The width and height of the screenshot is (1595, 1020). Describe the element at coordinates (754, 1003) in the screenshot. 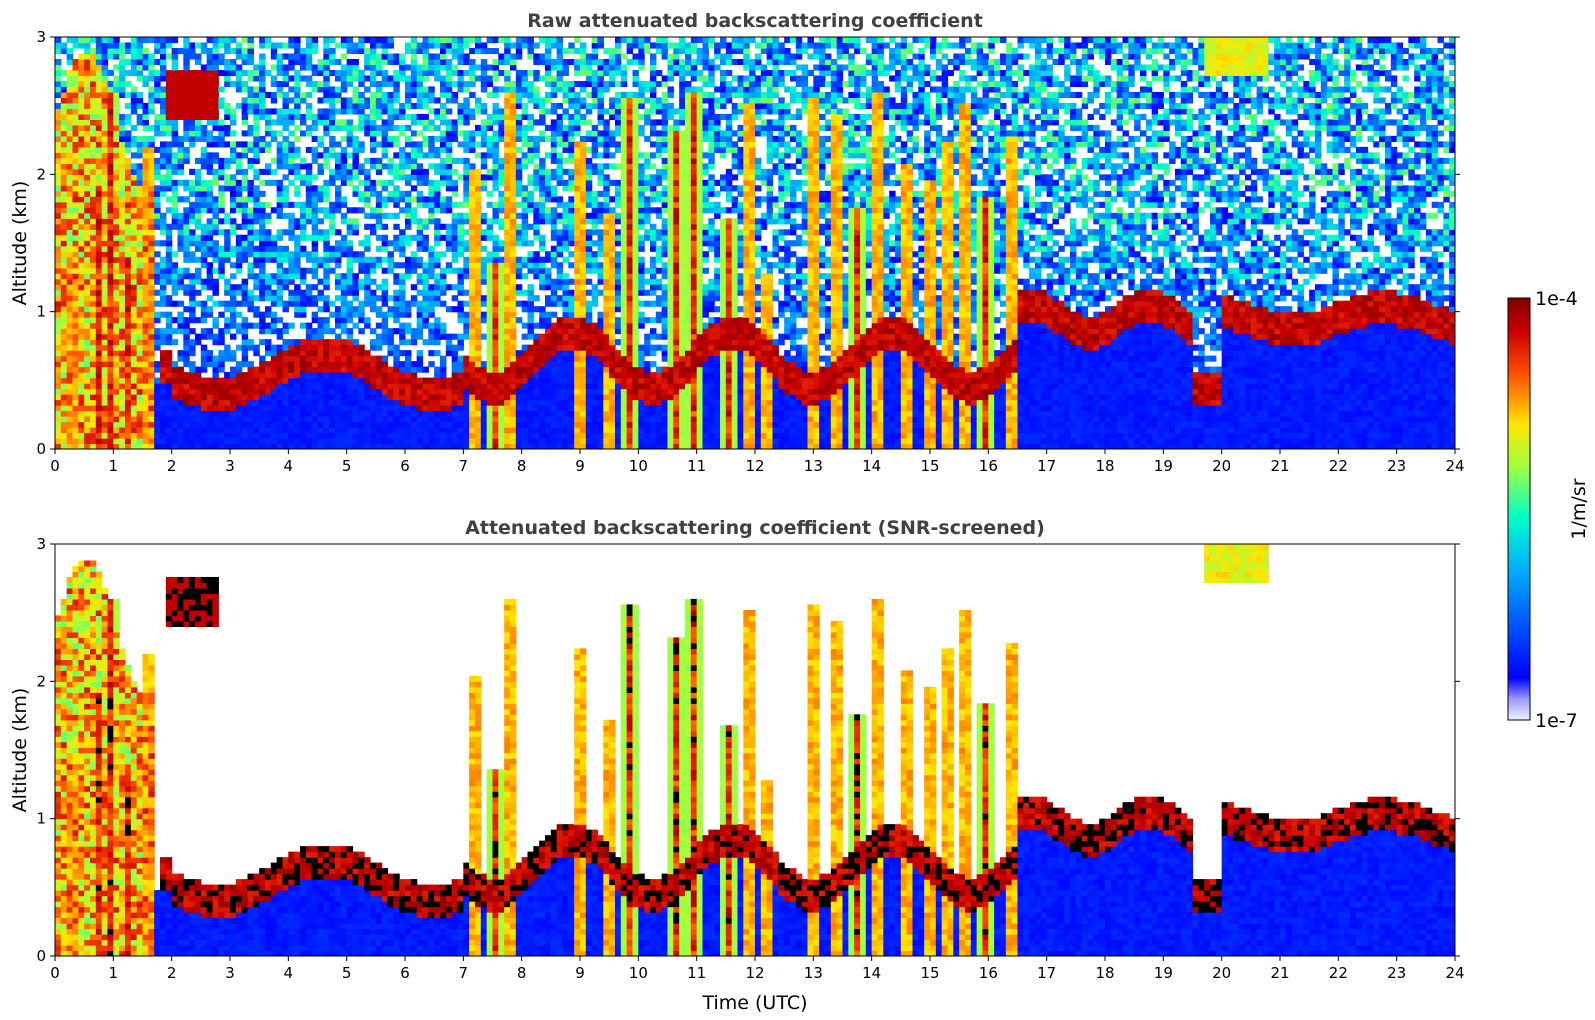

I see `x-axis-label: Time (UTC)` at that location.